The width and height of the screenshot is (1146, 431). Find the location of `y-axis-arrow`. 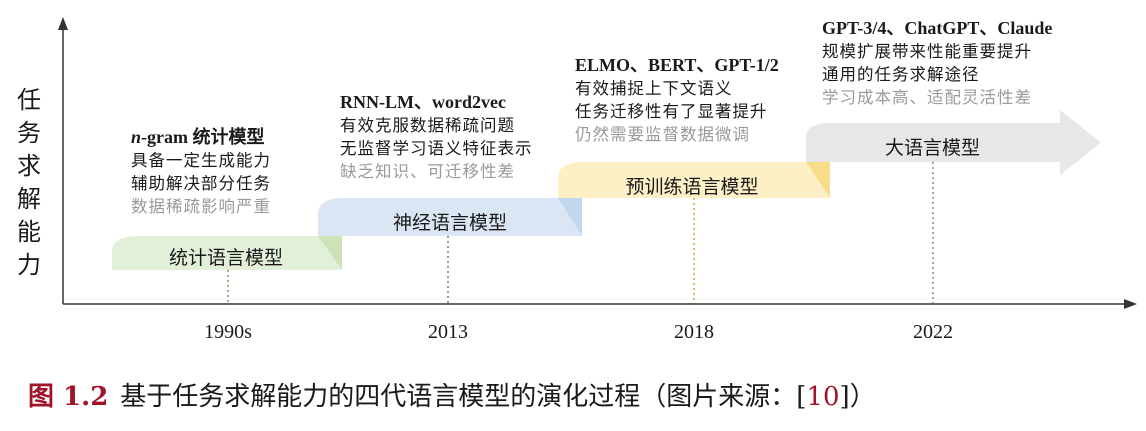

y-axis-arrow is located at coordinates (63, 23).